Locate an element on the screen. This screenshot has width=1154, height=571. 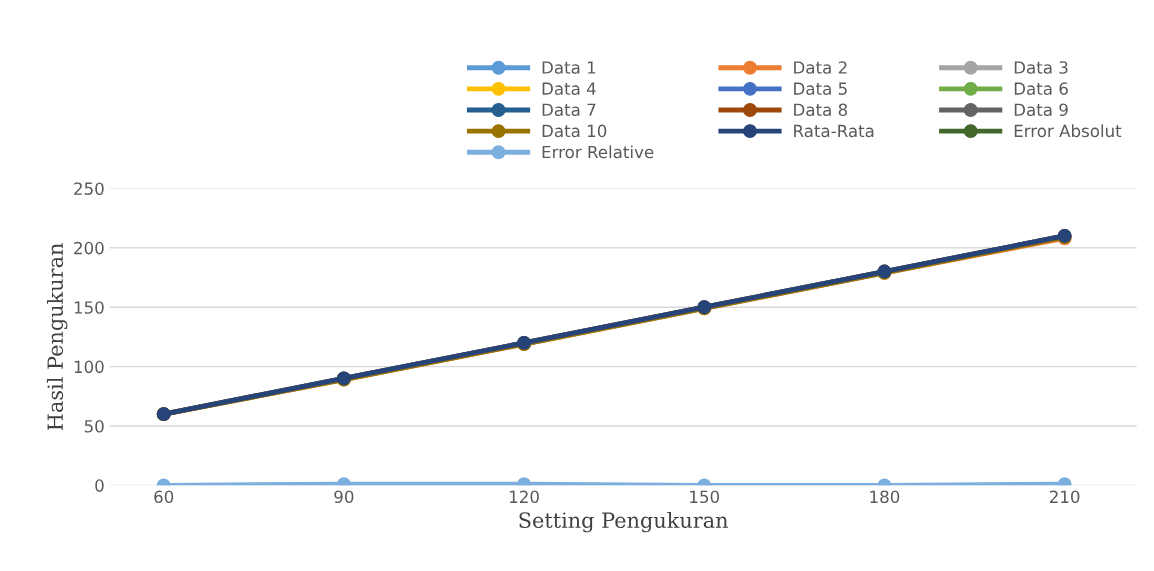
legend-label: Data 5 is located at coordinates (820, 88).